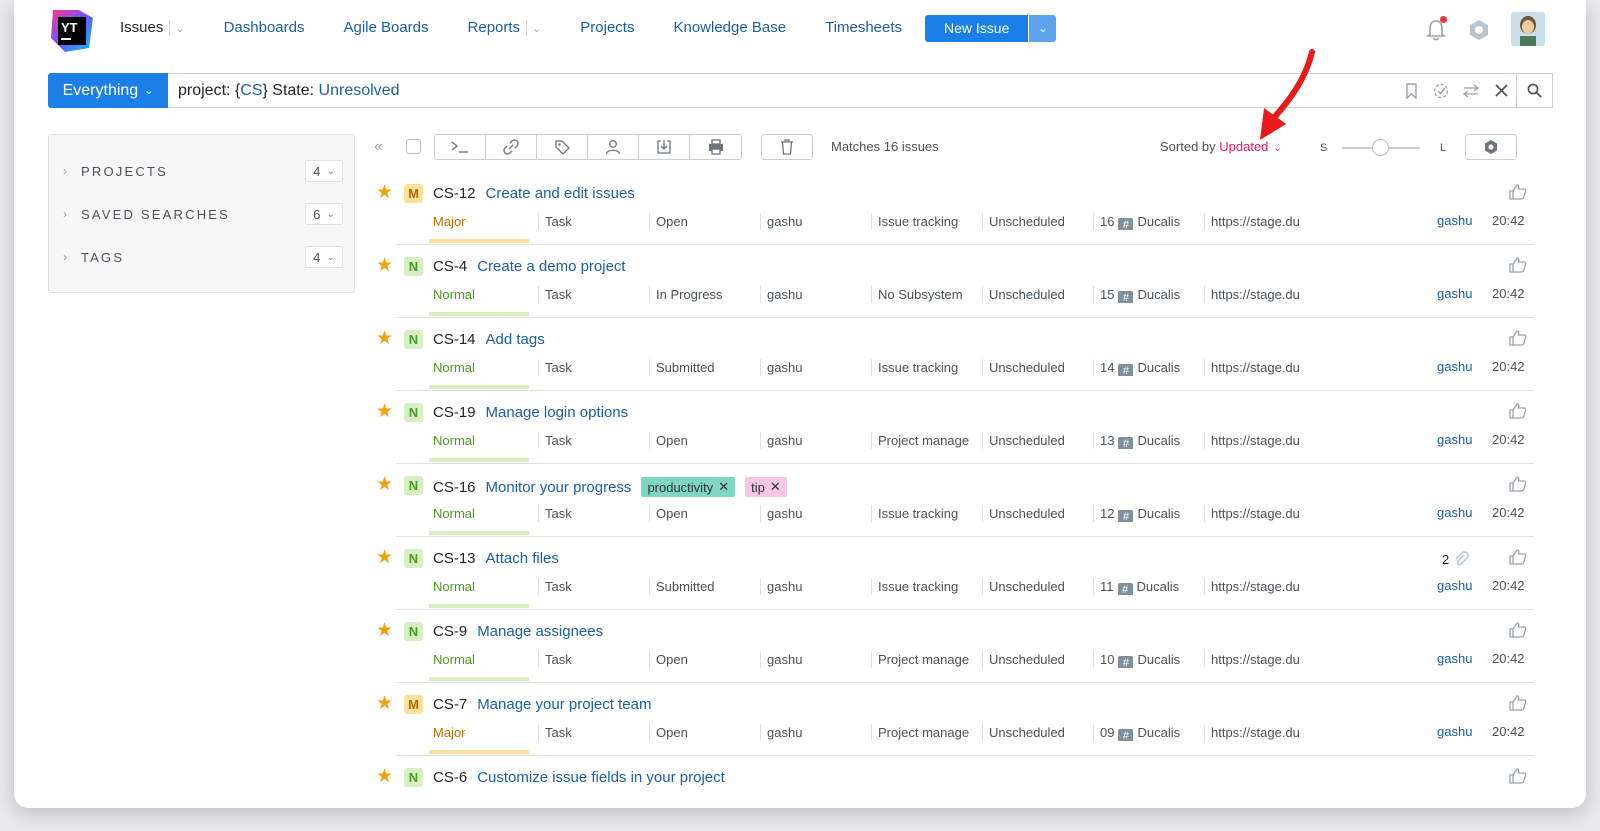 Image resolution: width=1600 pixels, height=831 pixels. What do you see at coordinates (324, 171) in the screenshot?
I see `sidebar-count-dropdown: 4 ⌄` at bounding box center [324, 171].